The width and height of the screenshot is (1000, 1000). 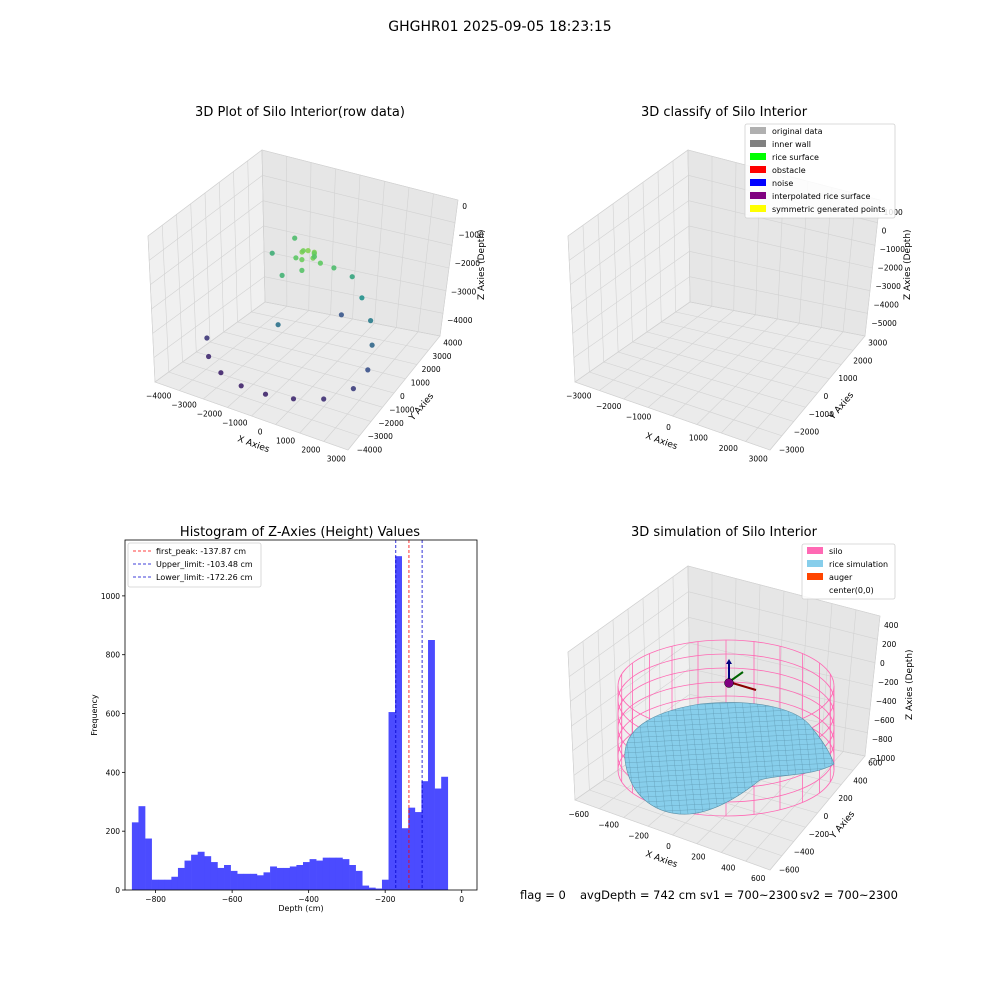 What do you see at coordinates (310, 449) in the screenshot?
I see `x-tick-label: 2000` at bounding box center [310, 449].